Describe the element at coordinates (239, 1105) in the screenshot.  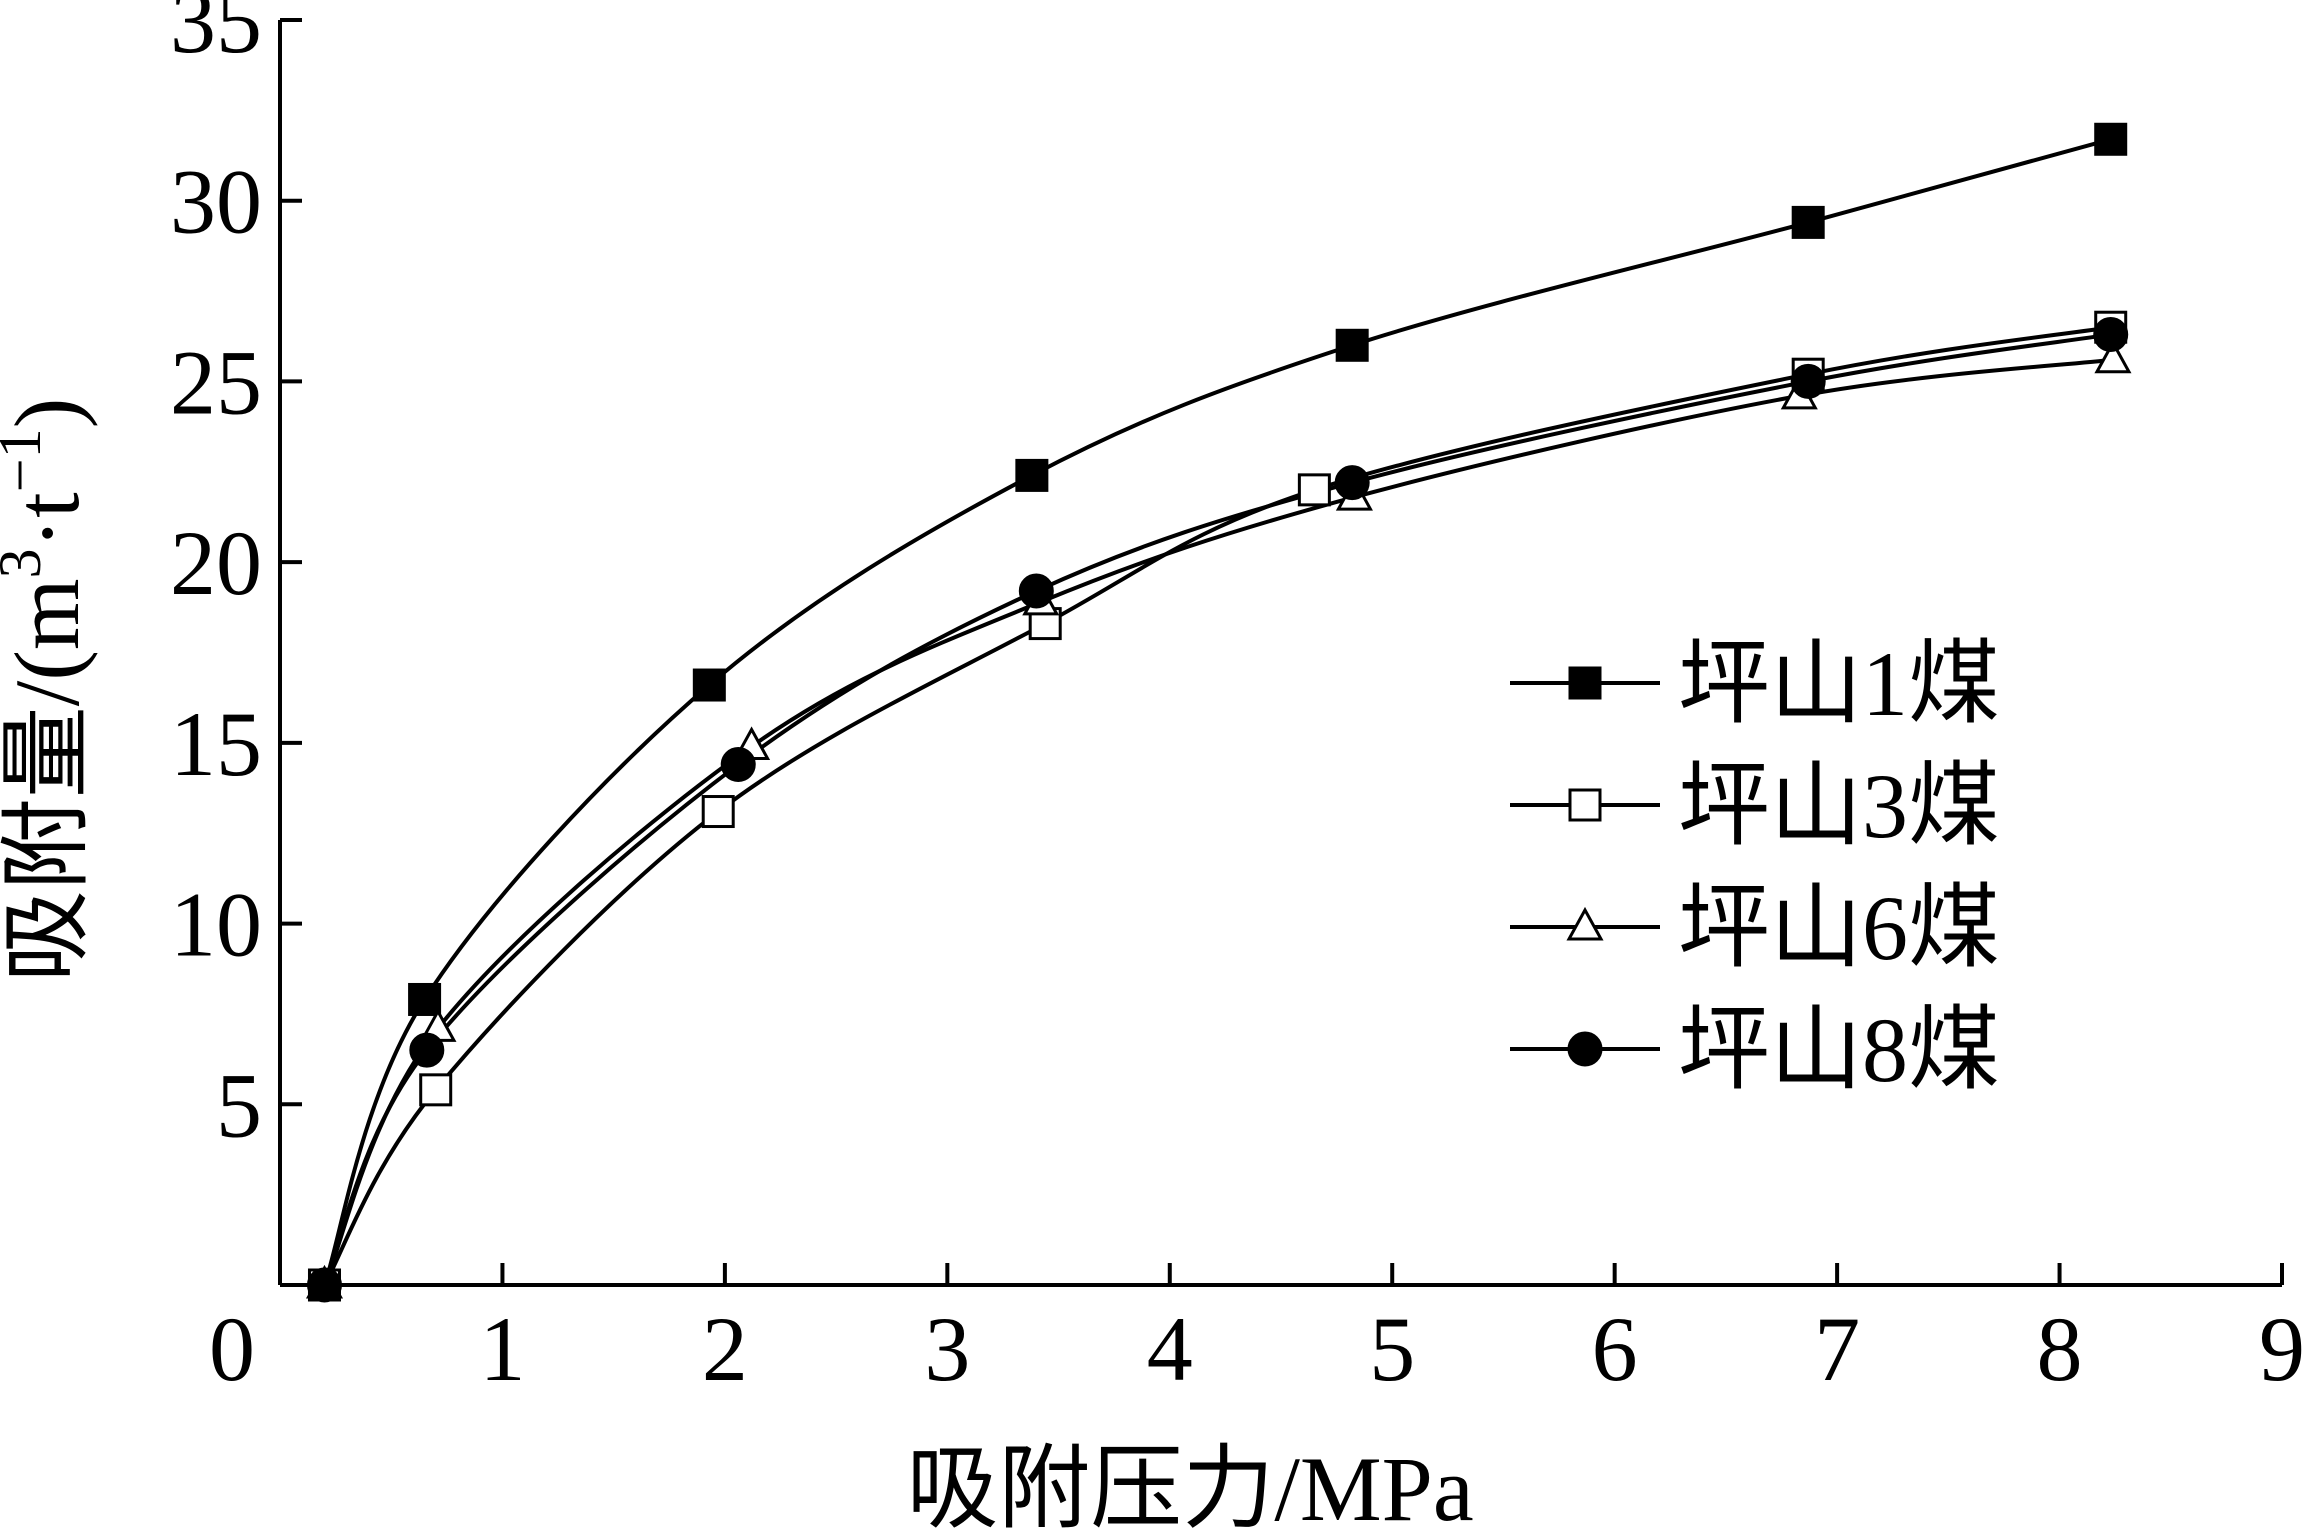
I see `y-tick-label: 5` at that location.